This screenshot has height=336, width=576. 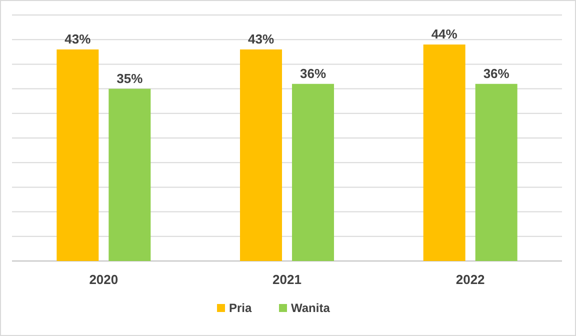 What do you see at coordinates (444, 34) in the screenshot?
I see `data-label: 44%` at bounding box center [444, 34].